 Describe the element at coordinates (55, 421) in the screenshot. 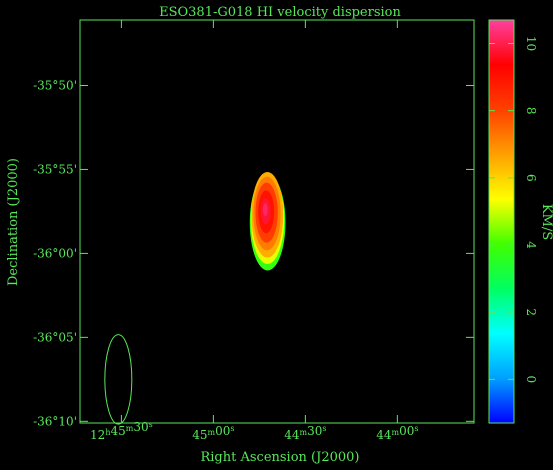

I see `y-tick-label: -36°10'` at that location.